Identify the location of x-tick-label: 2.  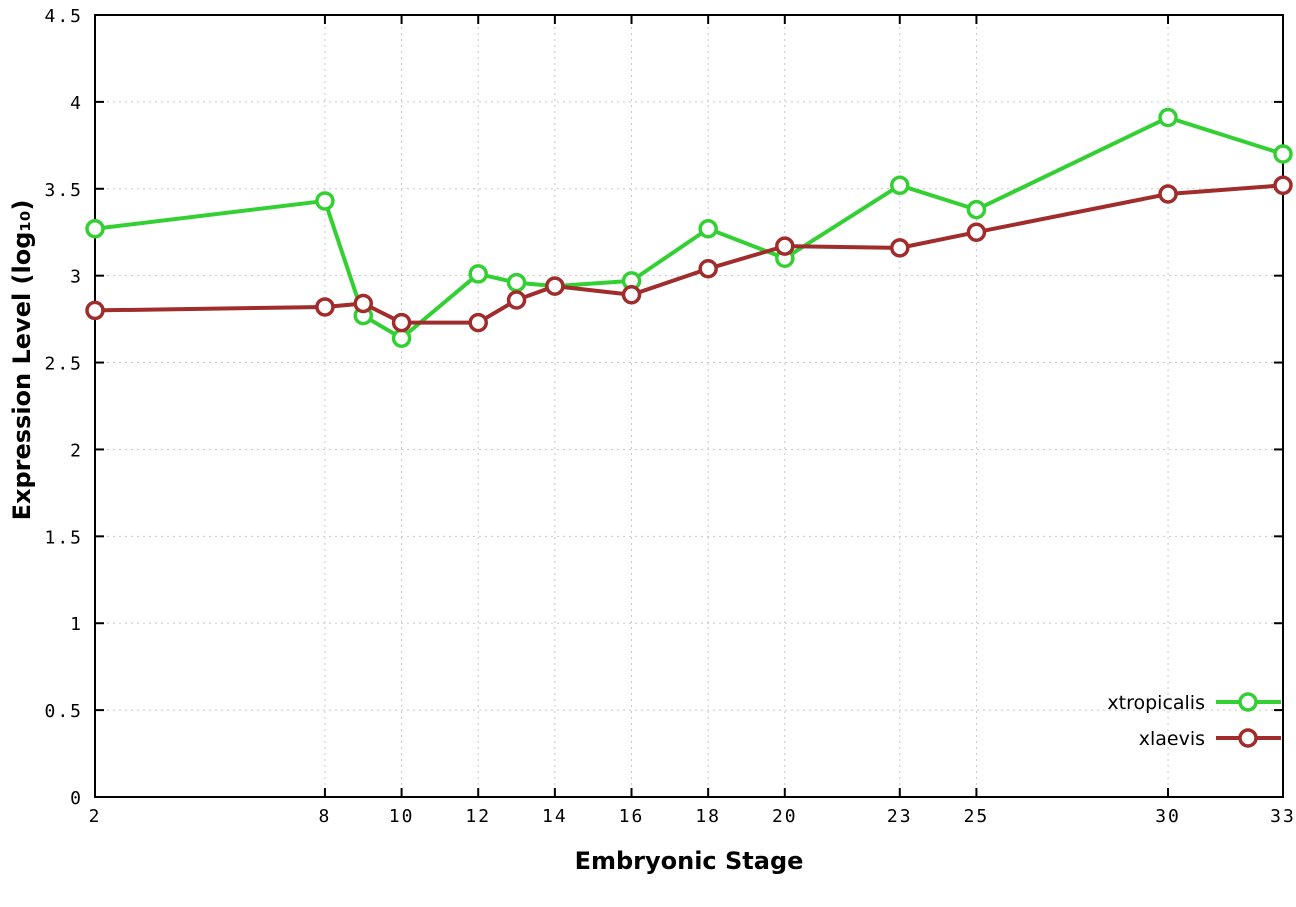
(95, 816).